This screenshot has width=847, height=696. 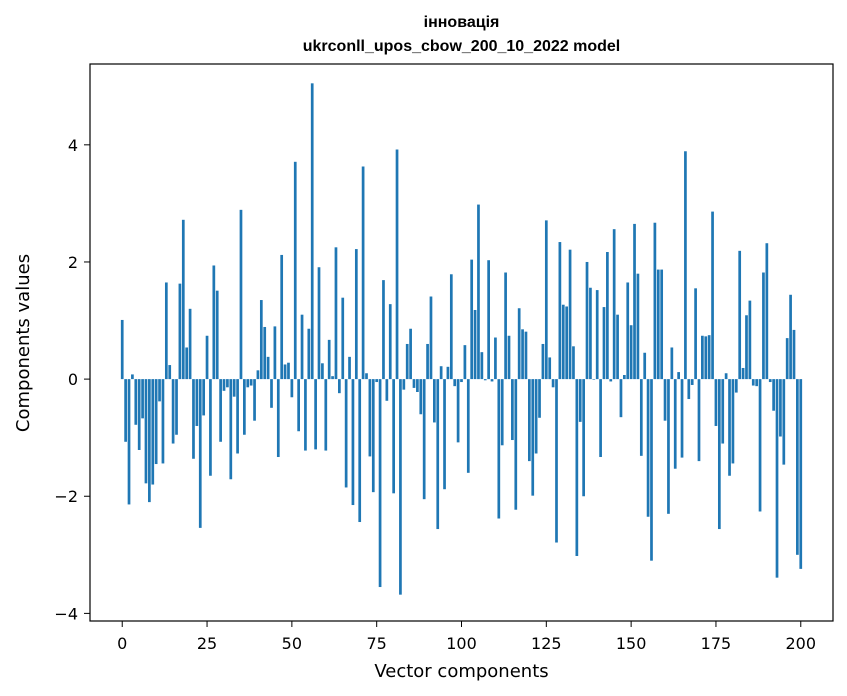 I want to click on x-tick-label: 0, so click(x=122, y=643).